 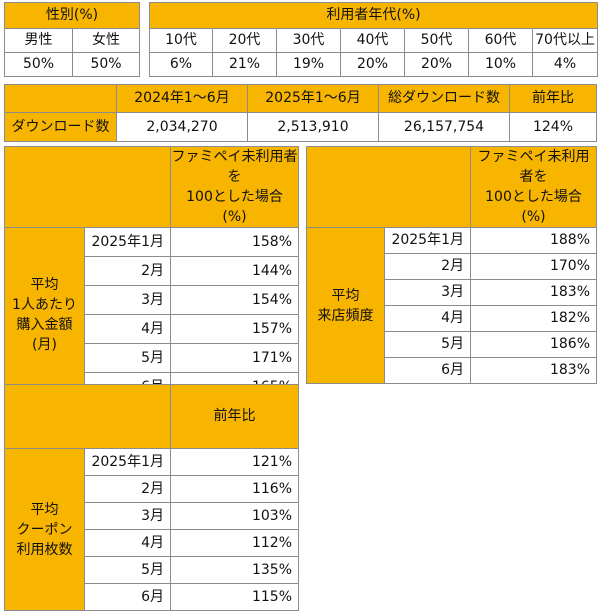 I want to click on label-line: 購入金額, so click(x=44, y=324).